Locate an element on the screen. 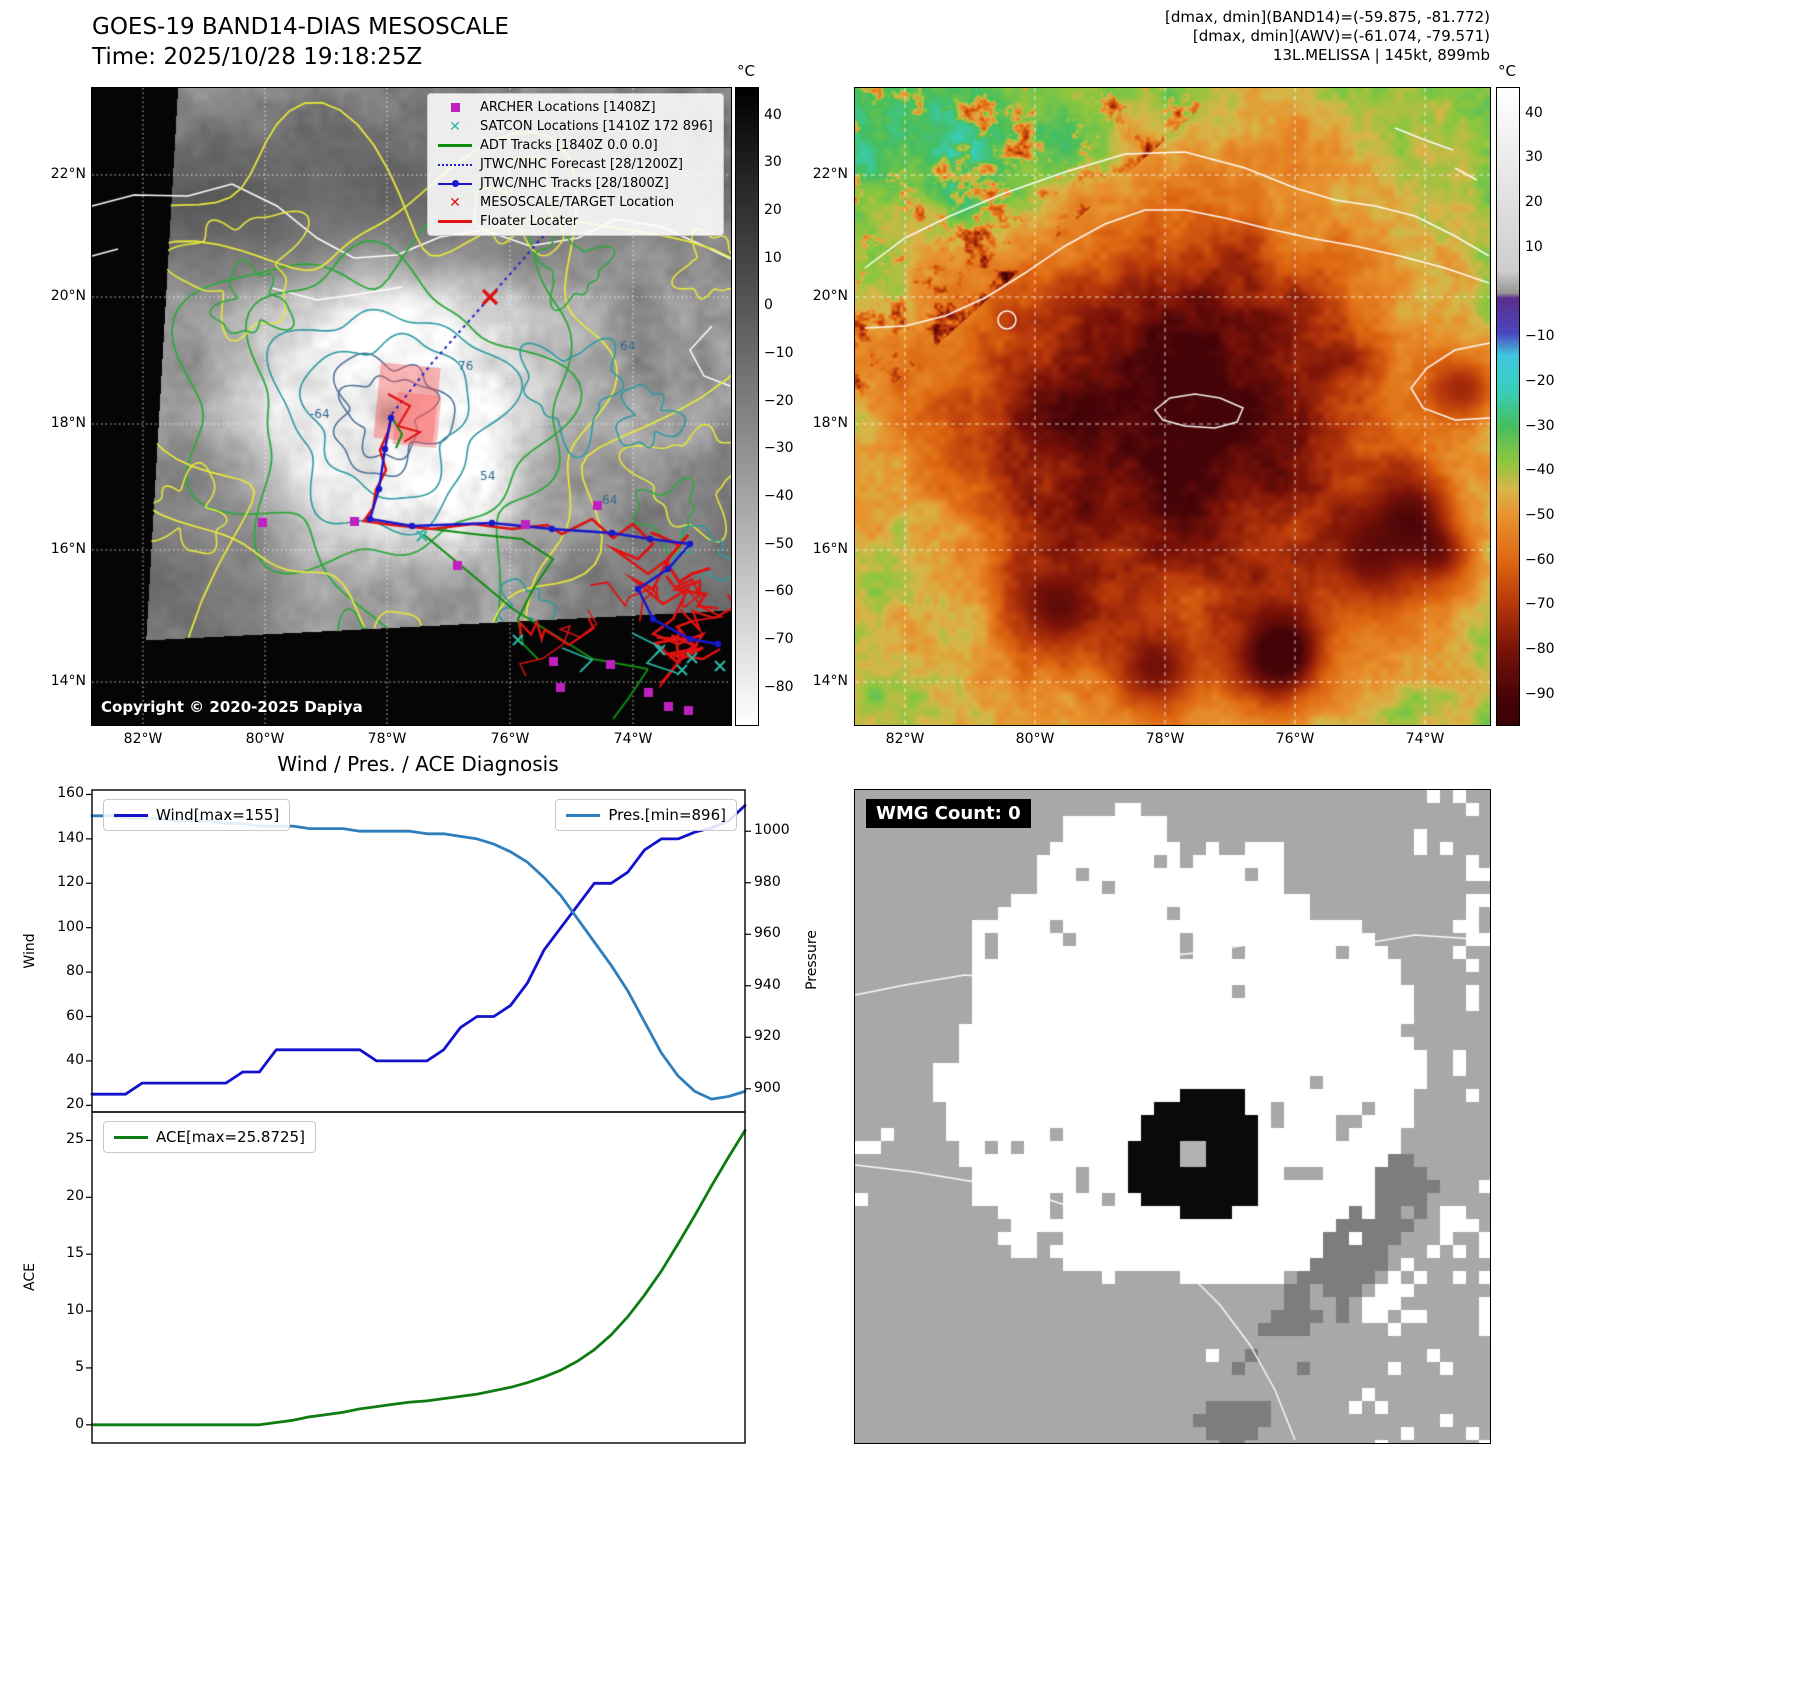 The width and height of the screenshot is (1797, 1690). wind-legend: Wind[max=155] is located at coordinates (197, 815).